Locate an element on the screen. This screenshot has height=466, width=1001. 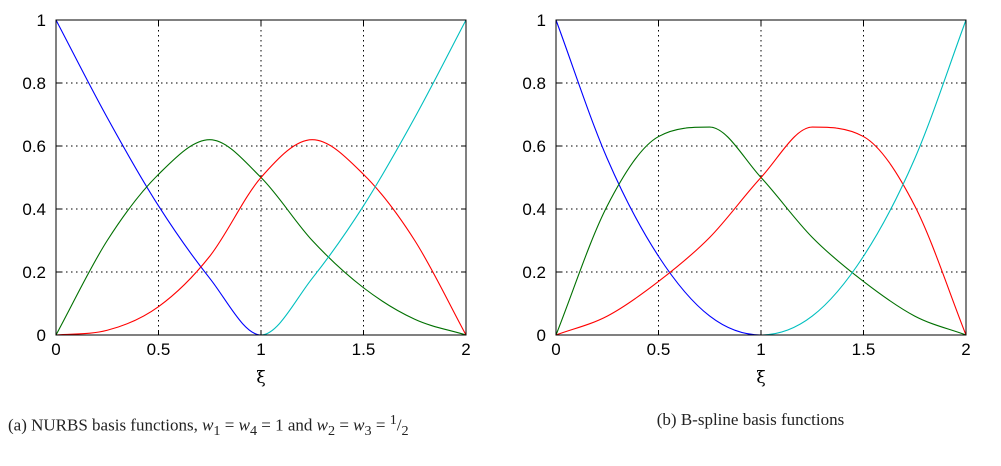
caption-w1-sub: 1 is located at coordinates (217, 431).